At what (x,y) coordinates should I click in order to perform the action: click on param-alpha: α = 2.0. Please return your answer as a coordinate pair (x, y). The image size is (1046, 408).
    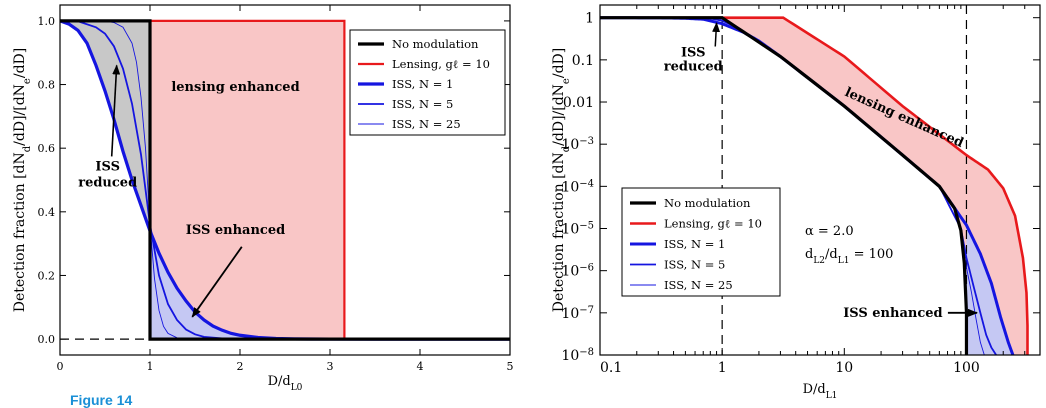
    Looking at the image, I should click on (829, 231).